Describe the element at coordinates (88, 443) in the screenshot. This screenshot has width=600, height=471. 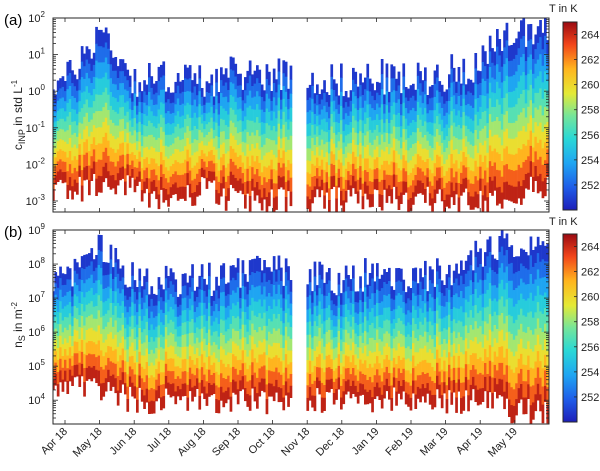
I see `x-tick-label: May 18` at that location.